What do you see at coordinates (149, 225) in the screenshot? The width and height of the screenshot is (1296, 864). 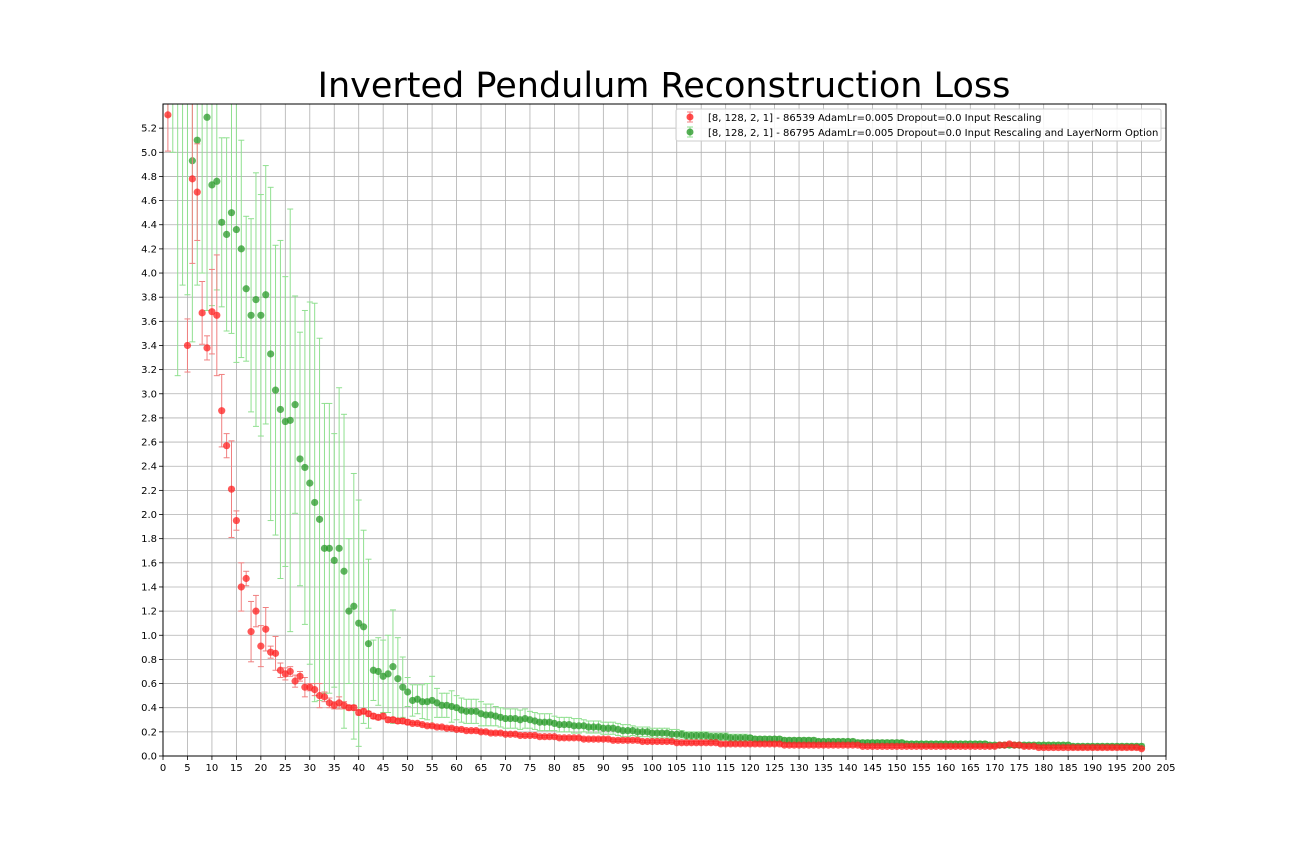 I see `y-tick-label: 4.4` at bounding box center [149, 225].